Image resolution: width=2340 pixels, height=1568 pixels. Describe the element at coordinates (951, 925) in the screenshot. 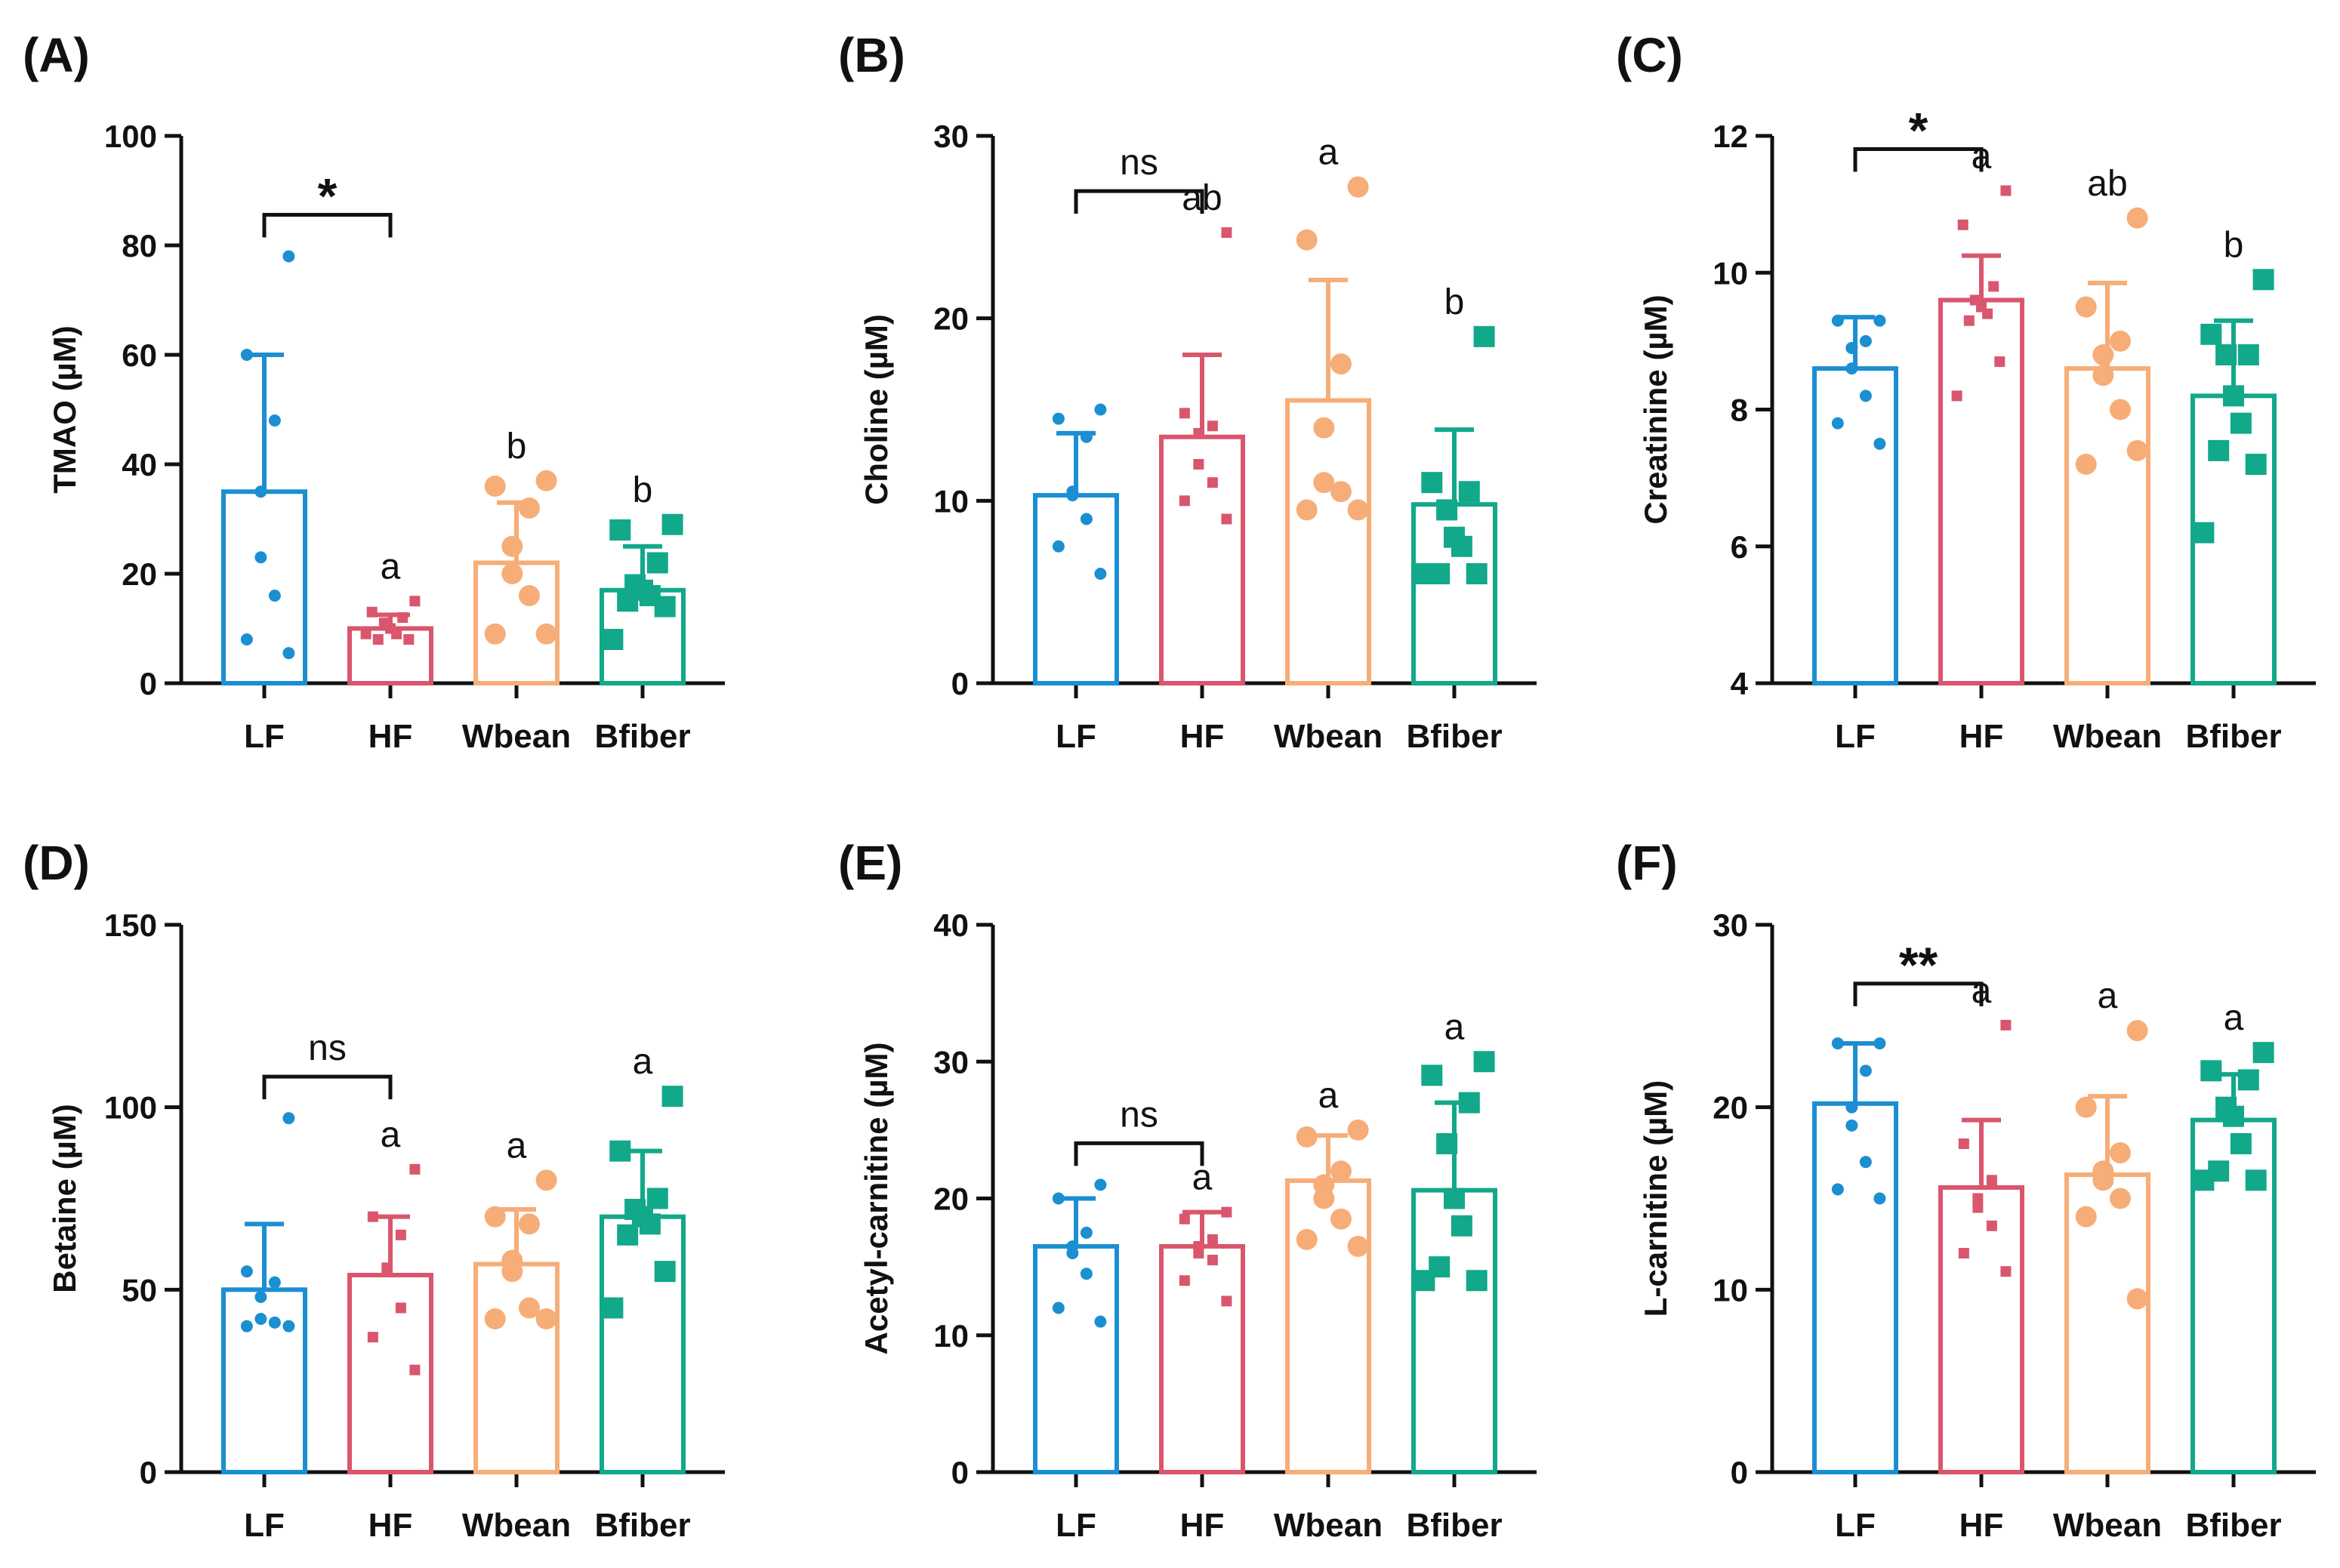

I see `y-tick-label: 40` at that location.